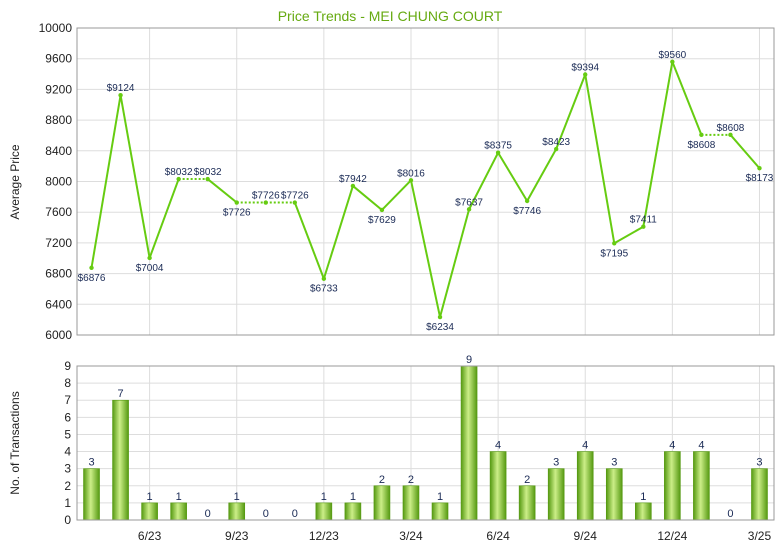 The width and height of the screenshot is (780, 550). Describe the element at coordinates (67, 486) in the screenshot. I see `transactions-y-tick-label: 2` at that location.